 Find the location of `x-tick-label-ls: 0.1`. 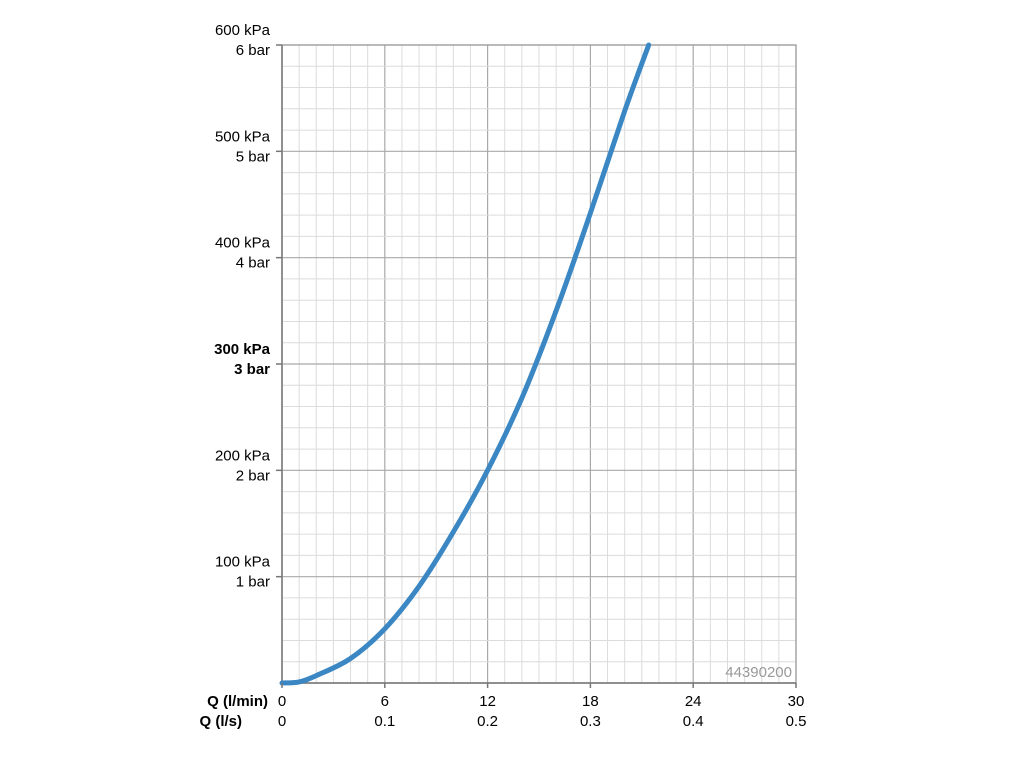

x-tick-label-ls: 0.1 is located at coordinates (384, 721).